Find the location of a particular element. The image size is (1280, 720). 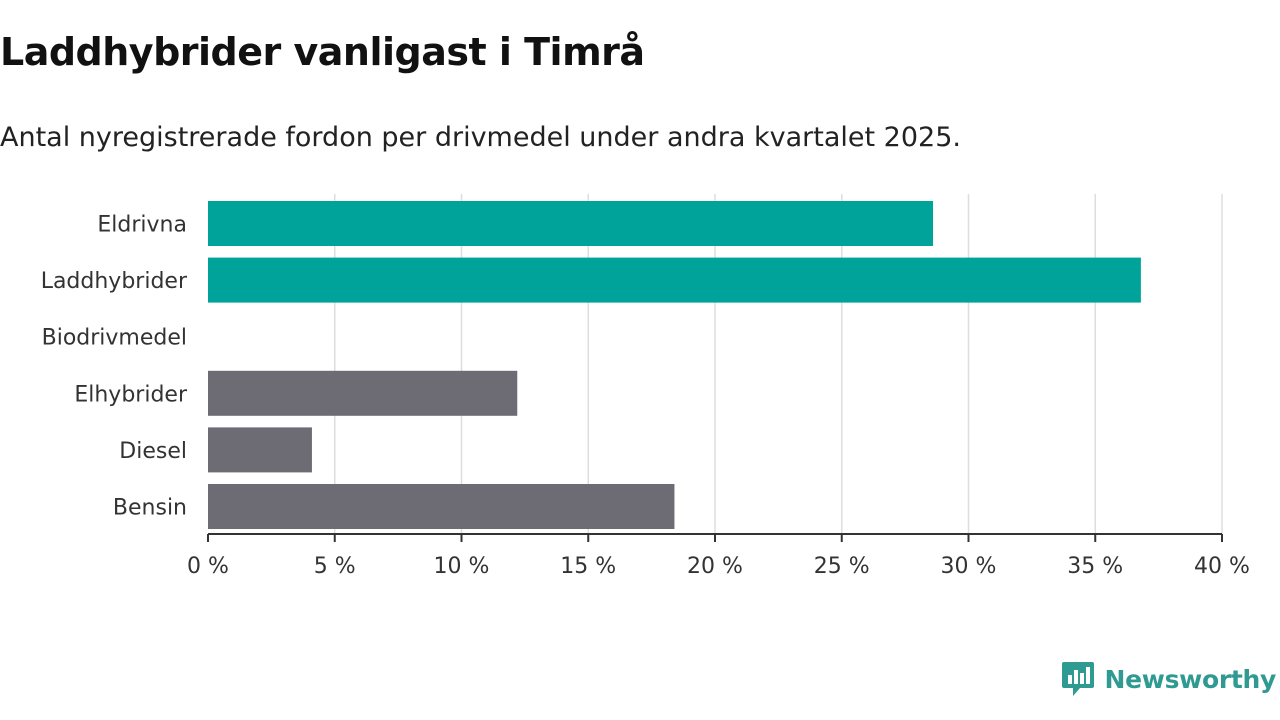

x-tick-label: 30 % is located at coordinates (969, 566).